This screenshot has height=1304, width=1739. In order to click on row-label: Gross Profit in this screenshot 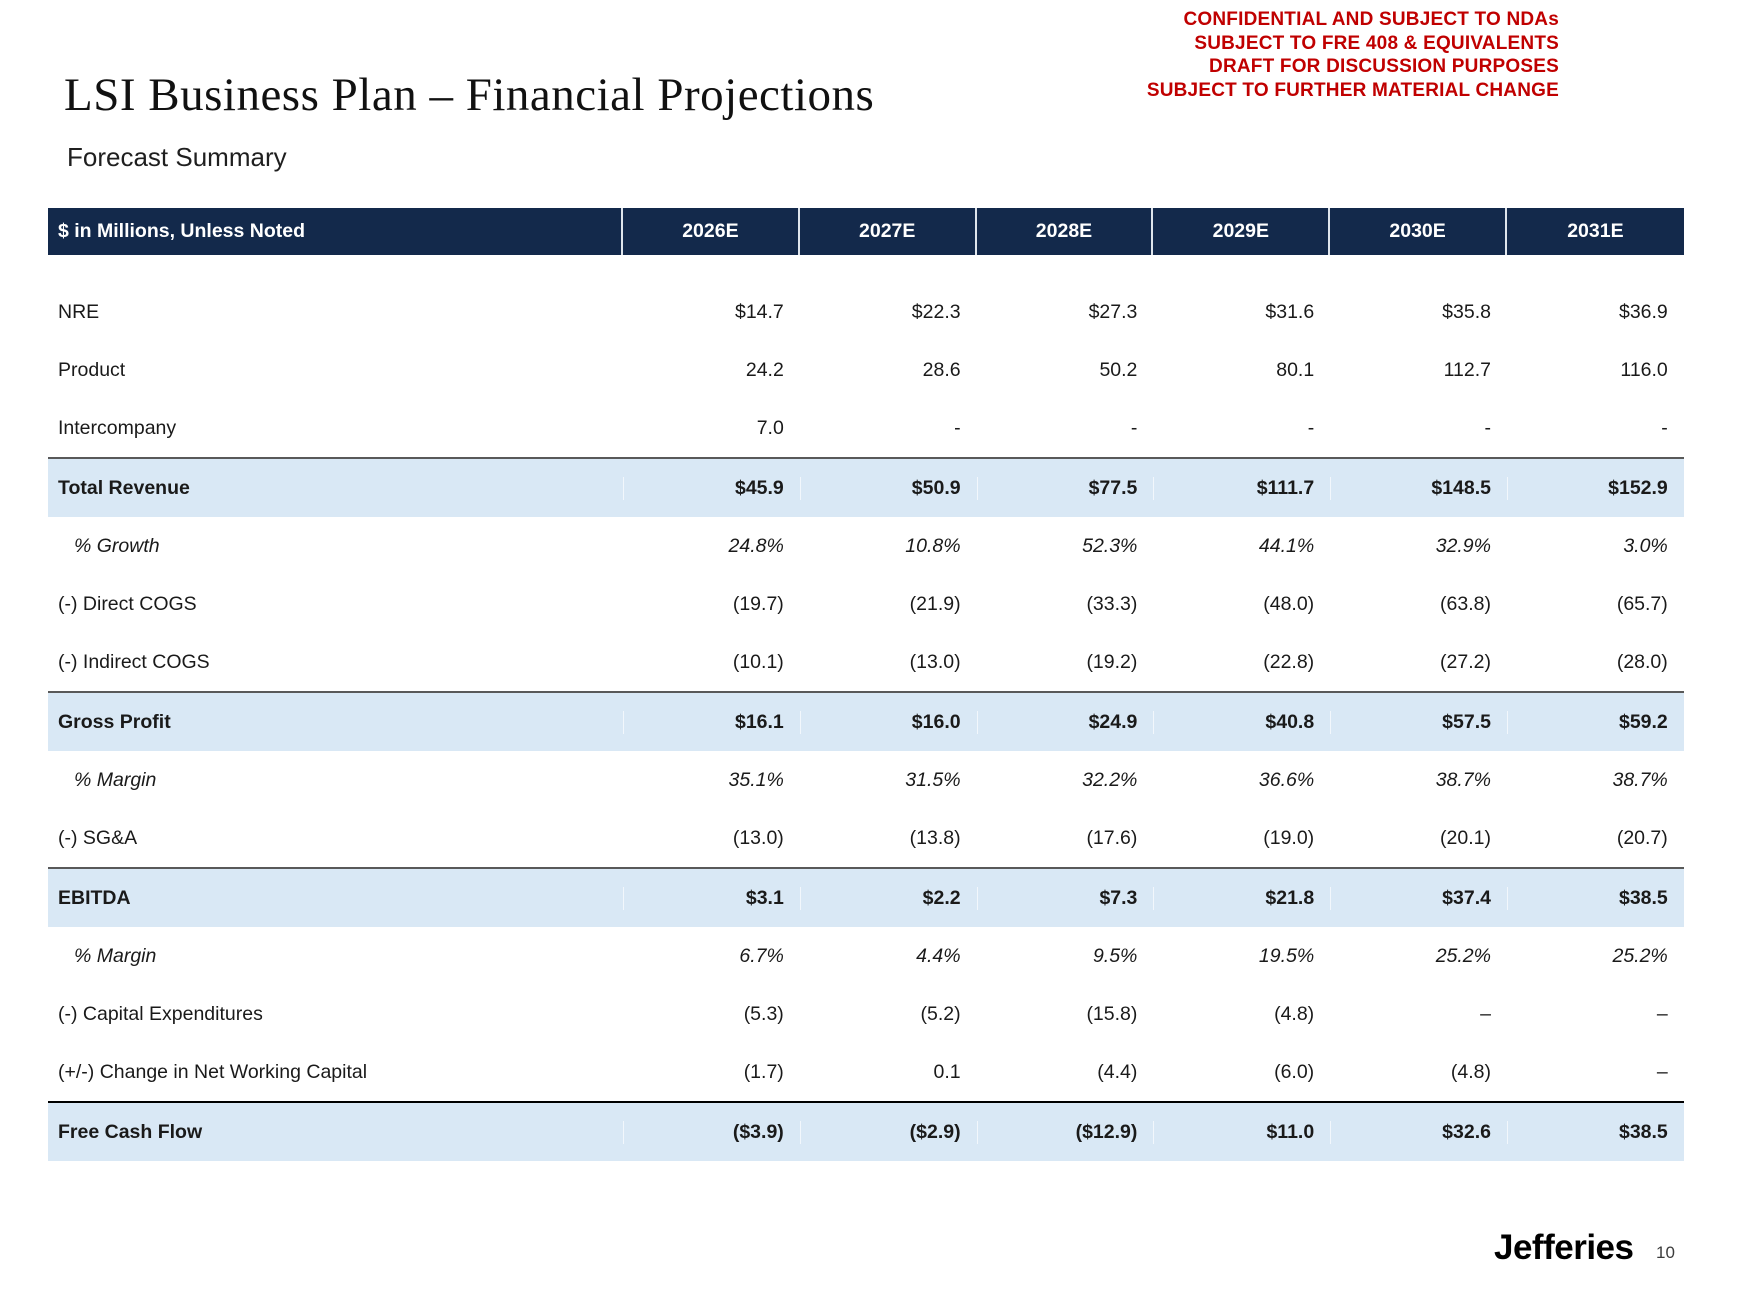, I will do `click(114, 721)`.